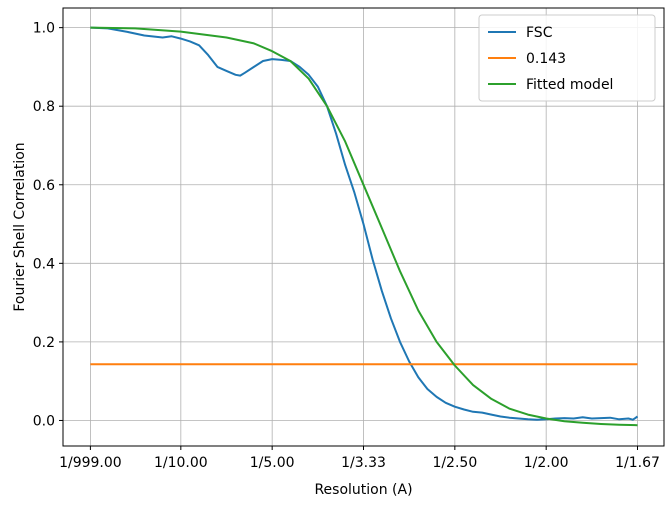 This screenshot has height=507, width=671. I want to click on x-tick-label: 1/2.50, so click(454, 463).